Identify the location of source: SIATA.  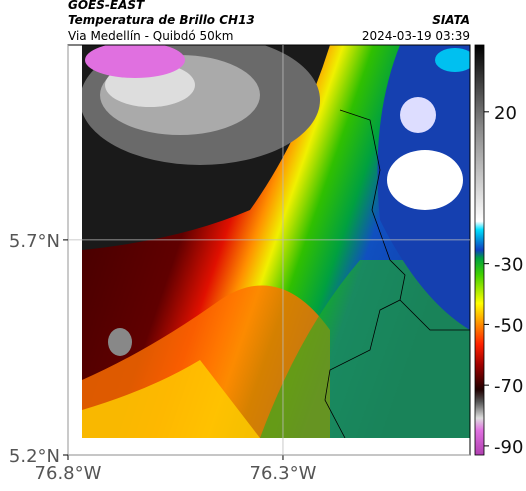
(451, 20).